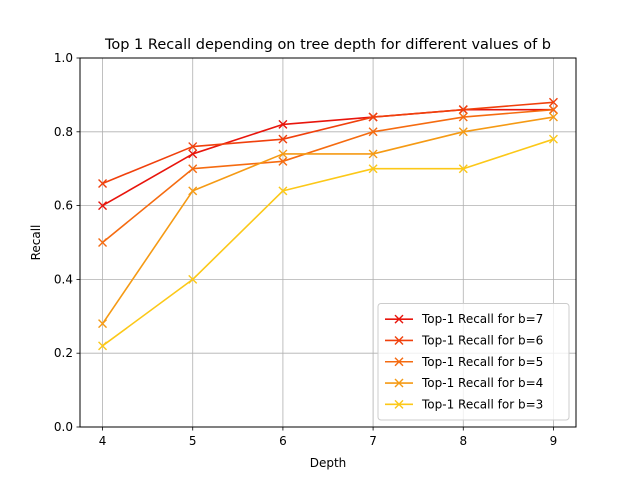 The width and height of the screenshot is (640, 480). I want to click on legend-item: Top-1 Recall for b=7, so click(464, 319).